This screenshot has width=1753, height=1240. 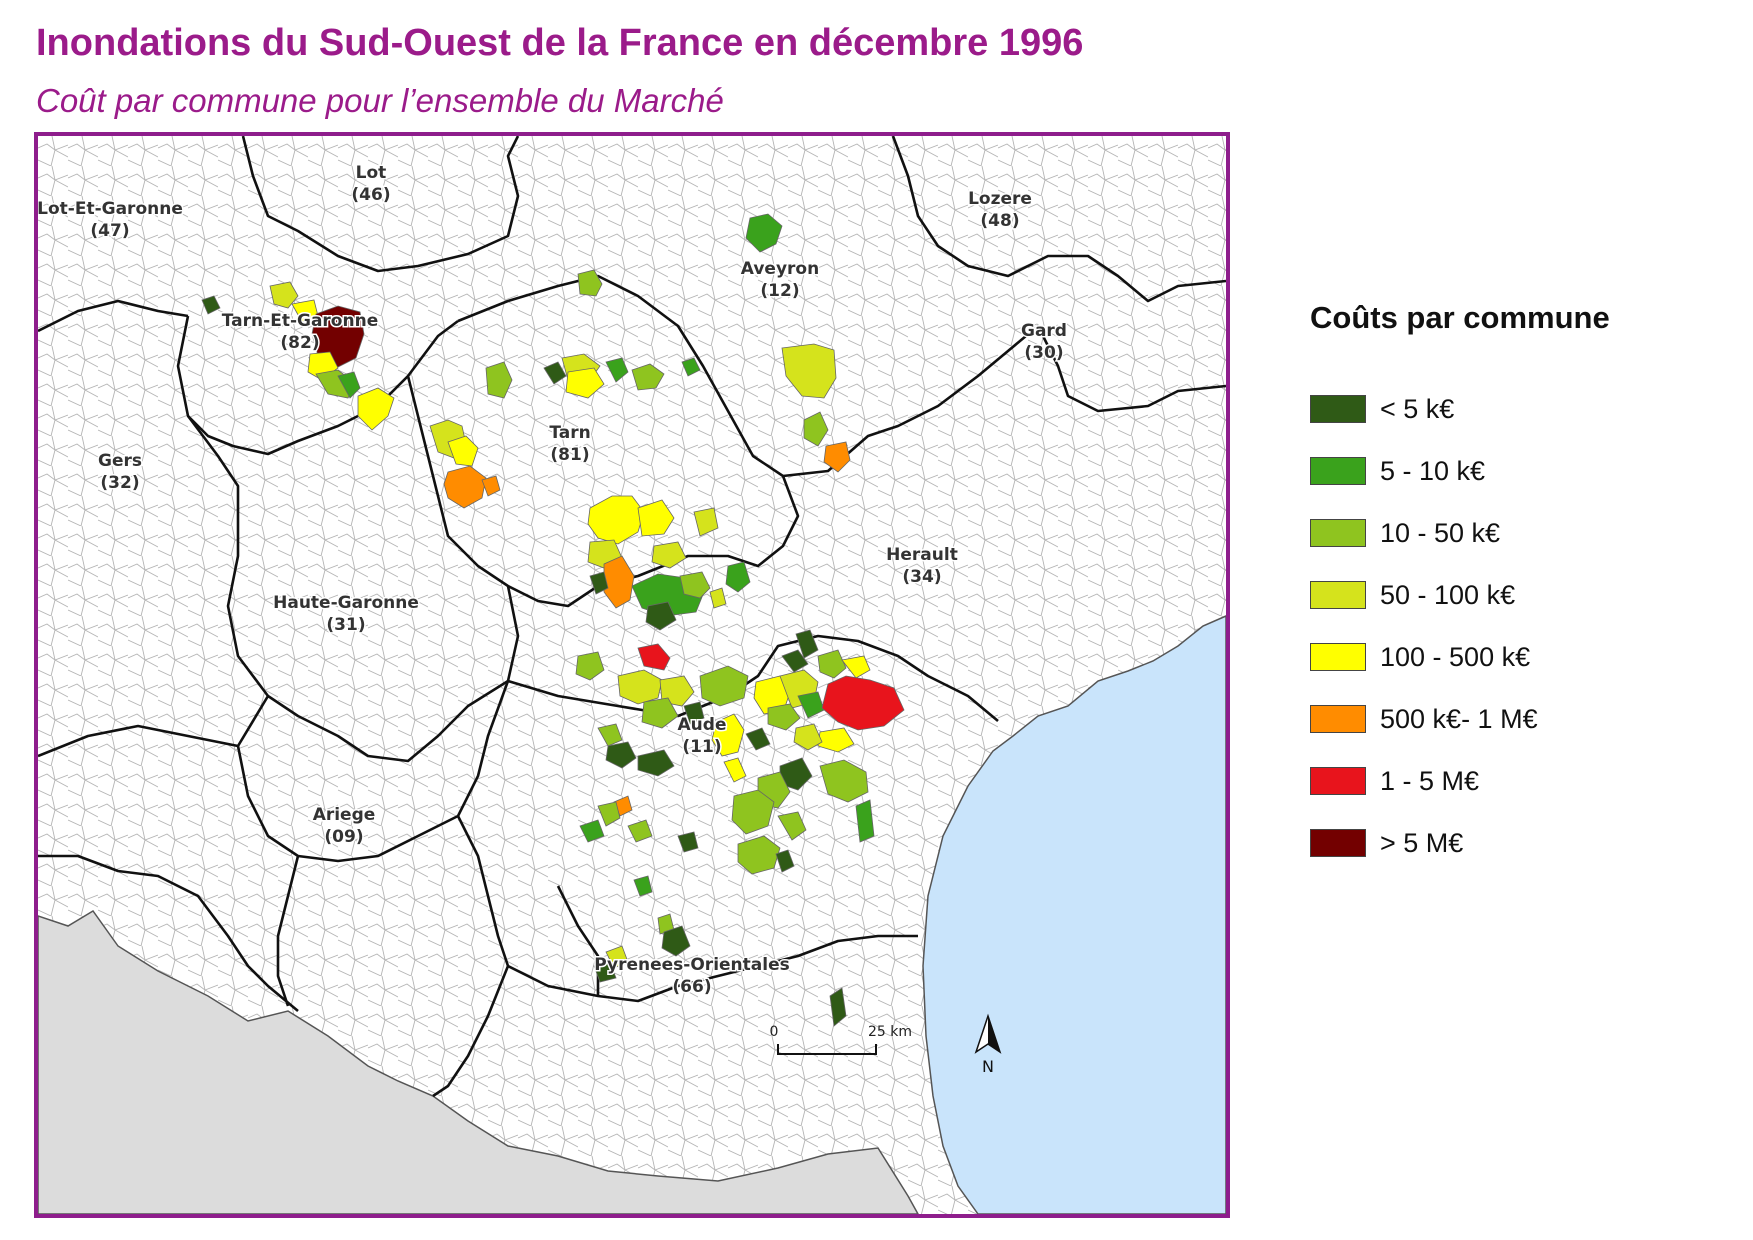 I want to click on scale-bar-end: 25 km, so click(x=890, y=1032).